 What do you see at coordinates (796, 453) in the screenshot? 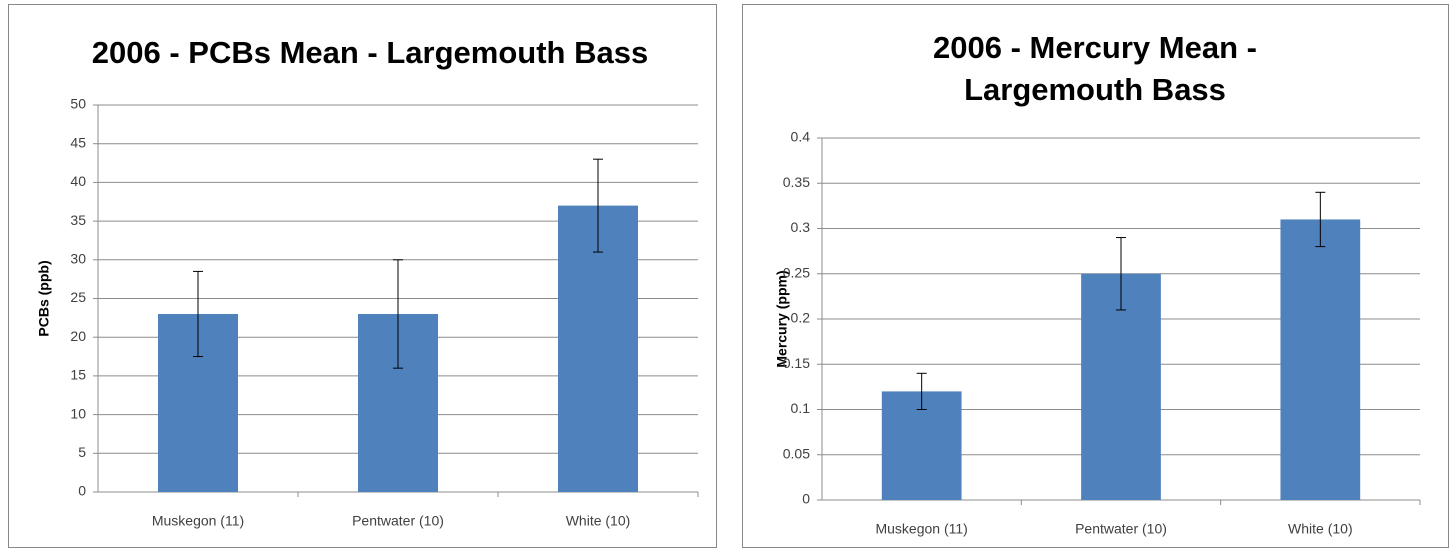
I see `y-tick-label: 0.05` at bounding box center [796, 453].